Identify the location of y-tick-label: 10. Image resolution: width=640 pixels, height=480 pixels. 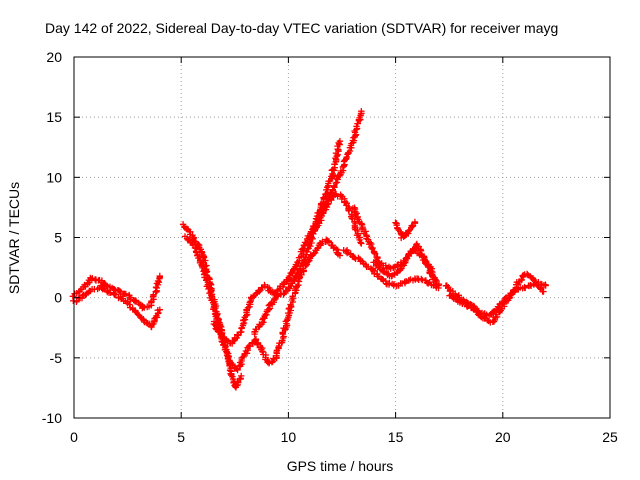
(54, 177).